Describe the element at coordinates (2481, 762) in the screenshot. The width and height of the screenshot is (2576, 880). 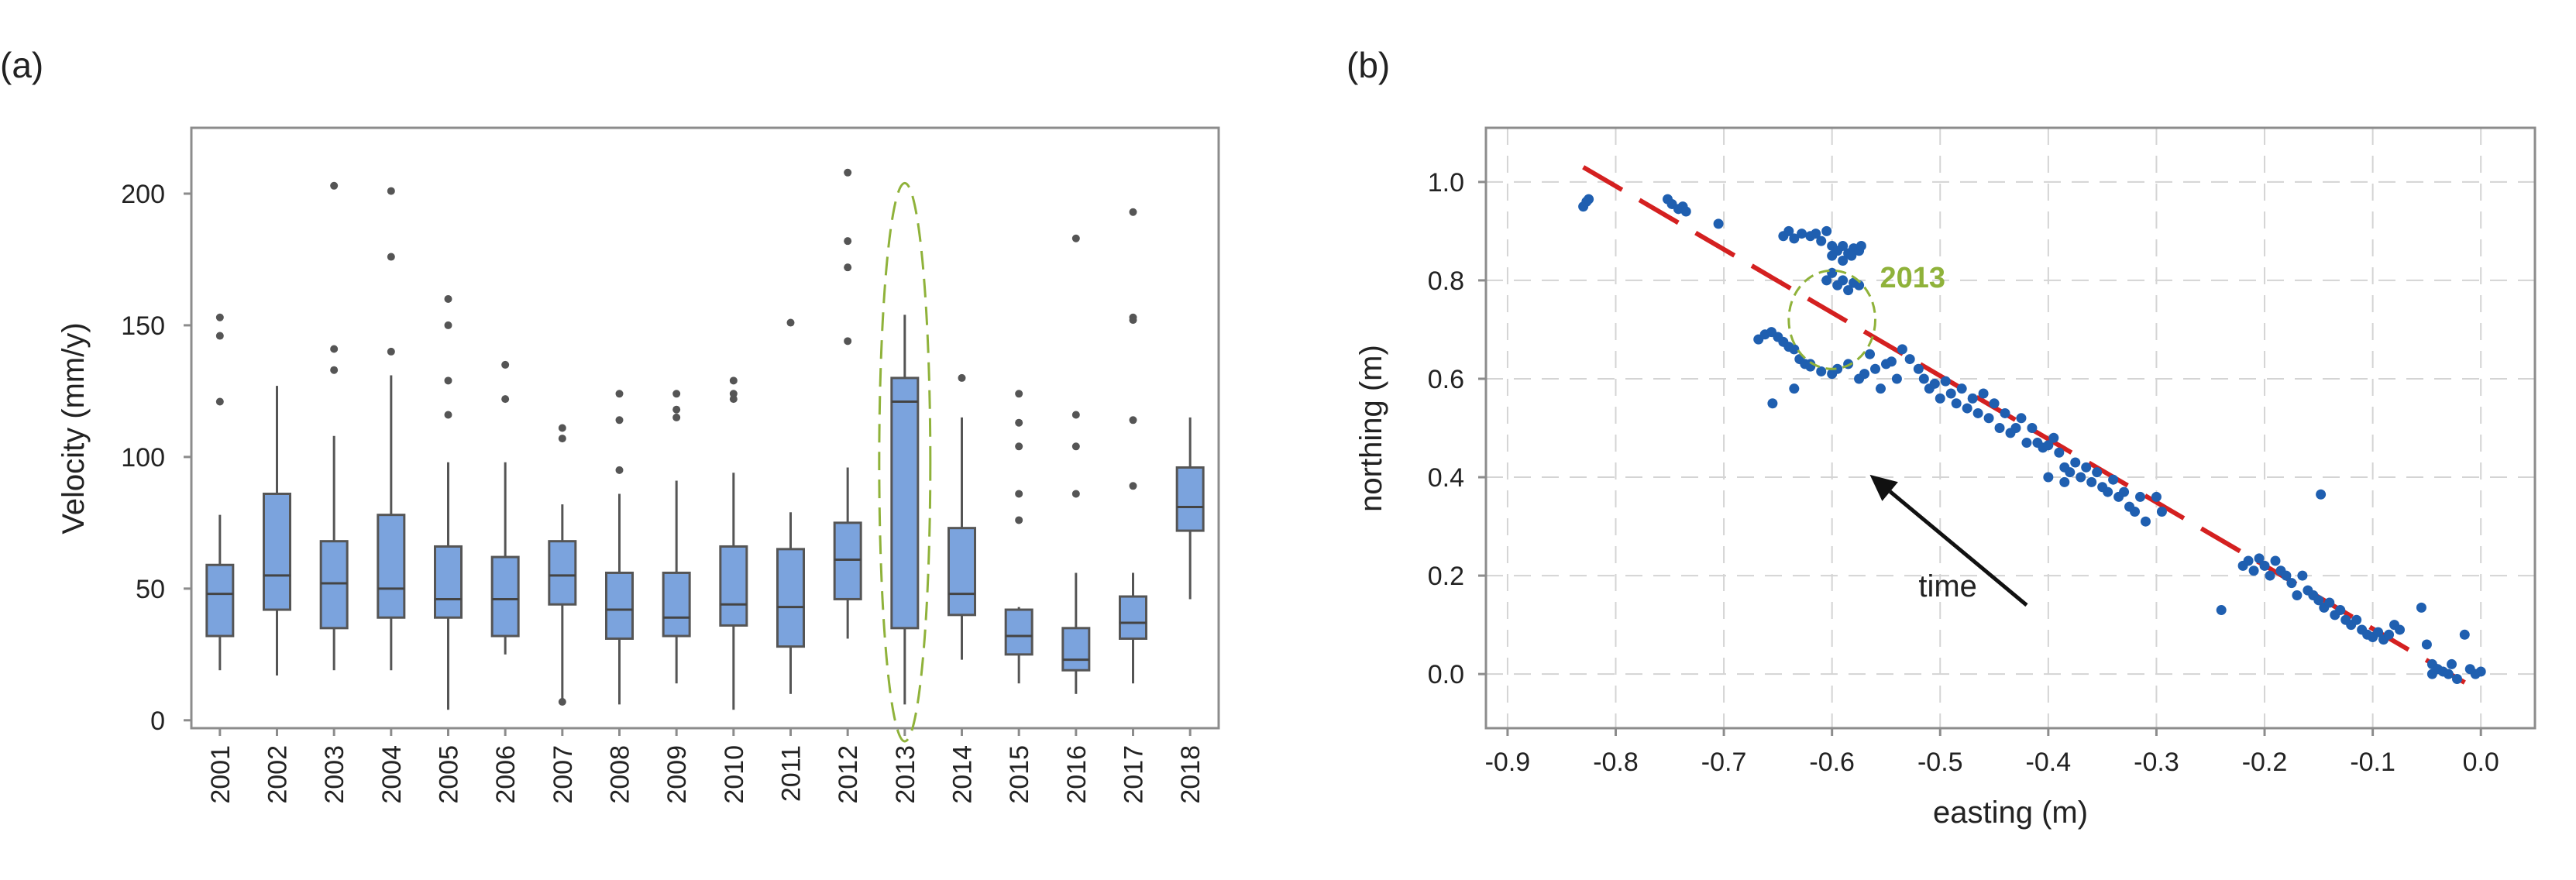
I see `x-tick-label: 0.0` at that location.